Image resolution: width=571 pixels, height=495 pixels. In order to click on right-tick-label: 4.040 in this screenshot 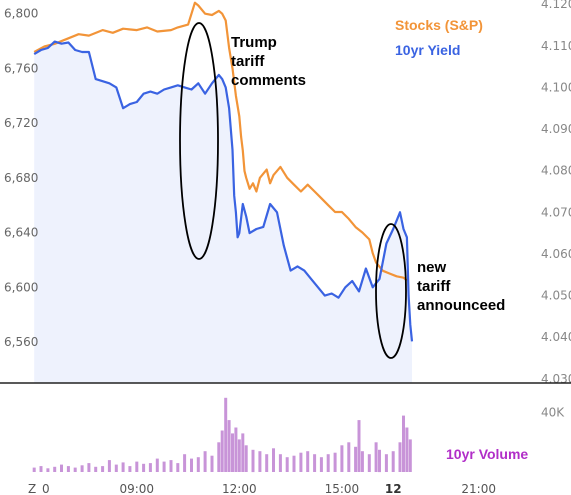, I will do `click(556, 337)`.